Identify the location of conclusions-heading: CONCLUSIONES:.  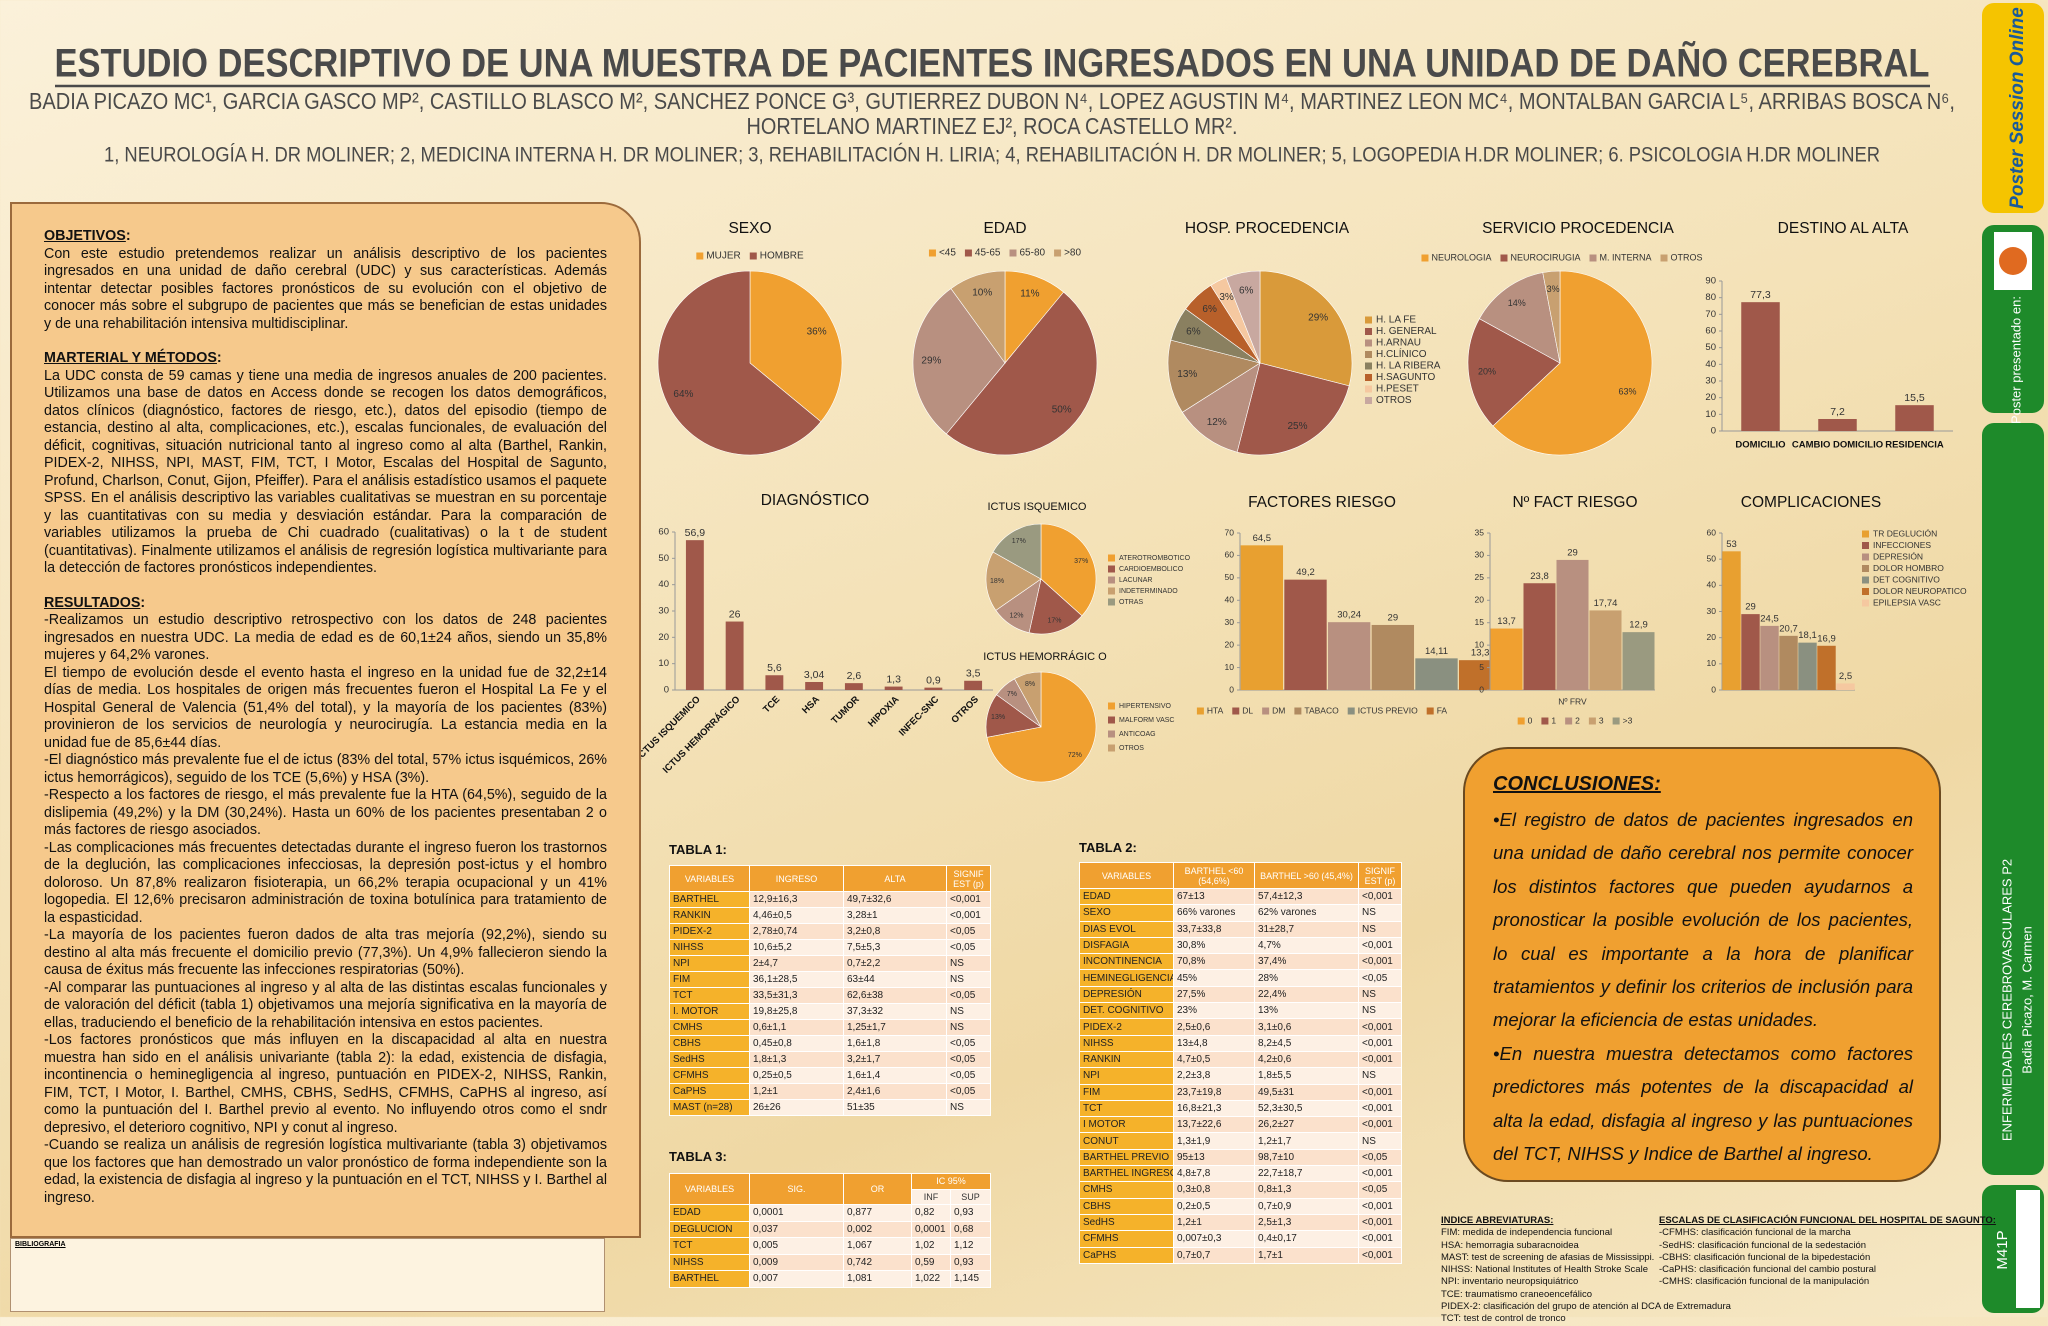
(1577, 784).